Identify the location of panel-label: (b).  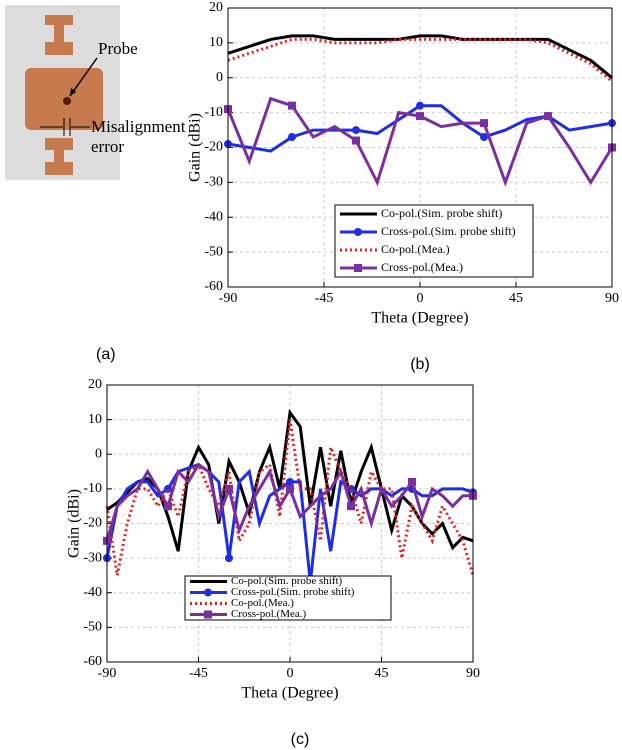
(420, 364).